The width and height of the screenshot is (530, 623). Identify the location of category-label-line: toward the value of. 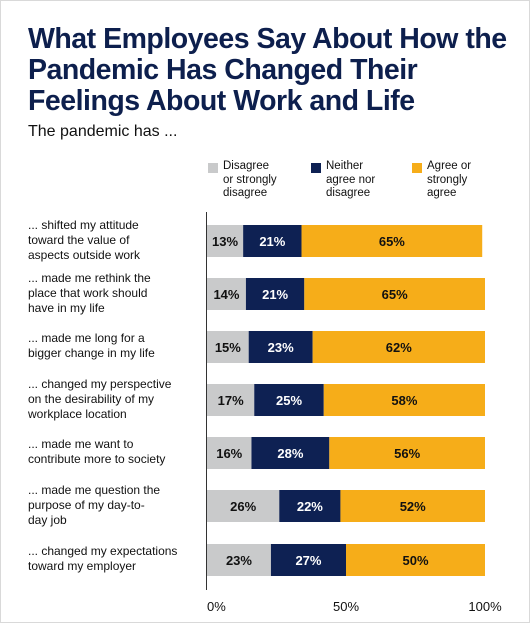
(79, 239).